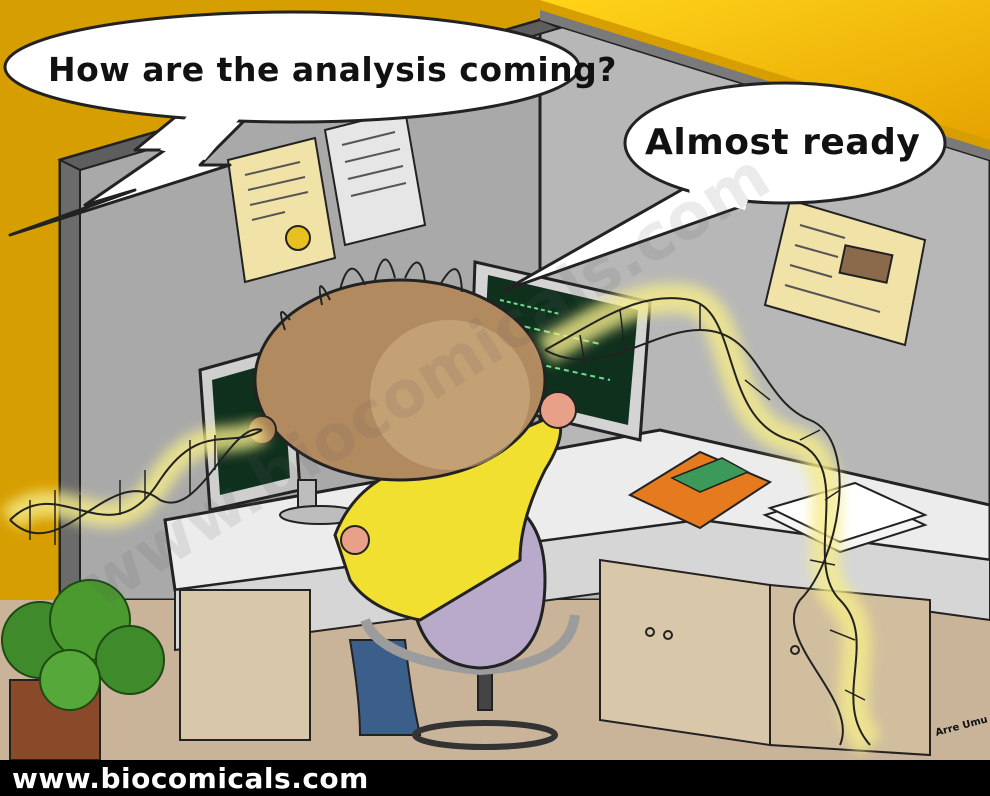 The image size is (990, 796). What do you see at coordinates (134, 481) in the screenshot?
I see `dna-helix-left` at bounding box center [134, 481].